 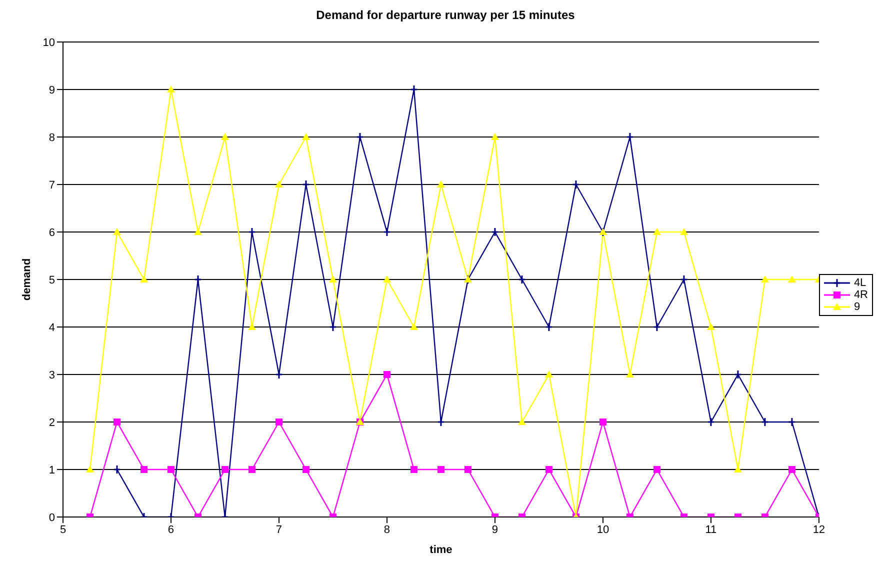 What do you see at coordinates (63, 530) in the screenshot?
I see `x-tick-label: 5` at bounding box center [63, 530].